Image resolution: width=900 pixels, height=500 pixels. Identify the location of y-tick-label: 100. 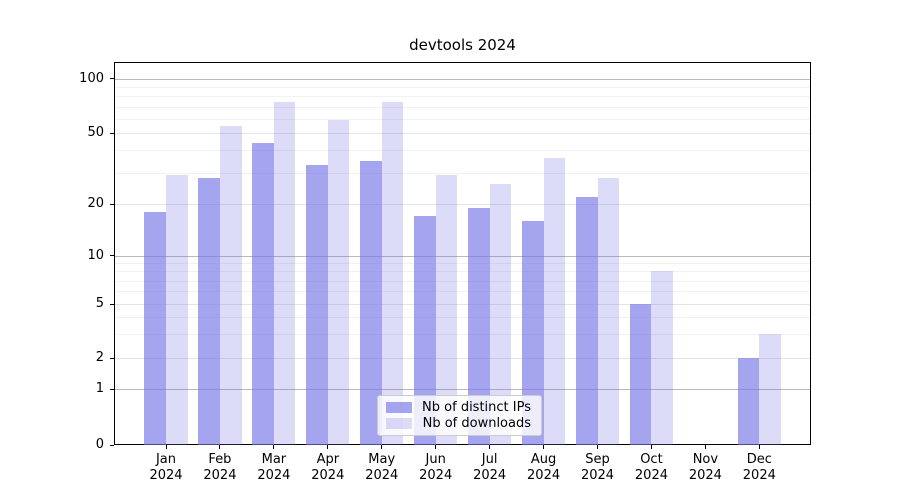
(91, 78).